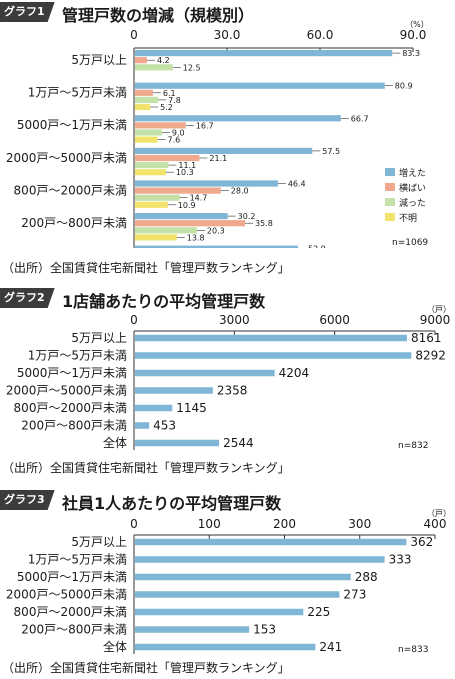 This screenshot has height=679, width=455. I want to click on data-label: 57.5, so click(331, 151).